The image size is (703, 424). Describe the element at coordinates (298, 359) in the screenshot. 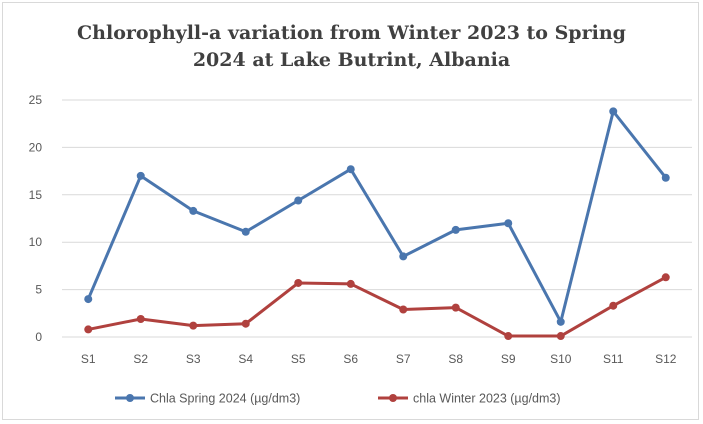

I see `x-tick-label: S5` at that location.